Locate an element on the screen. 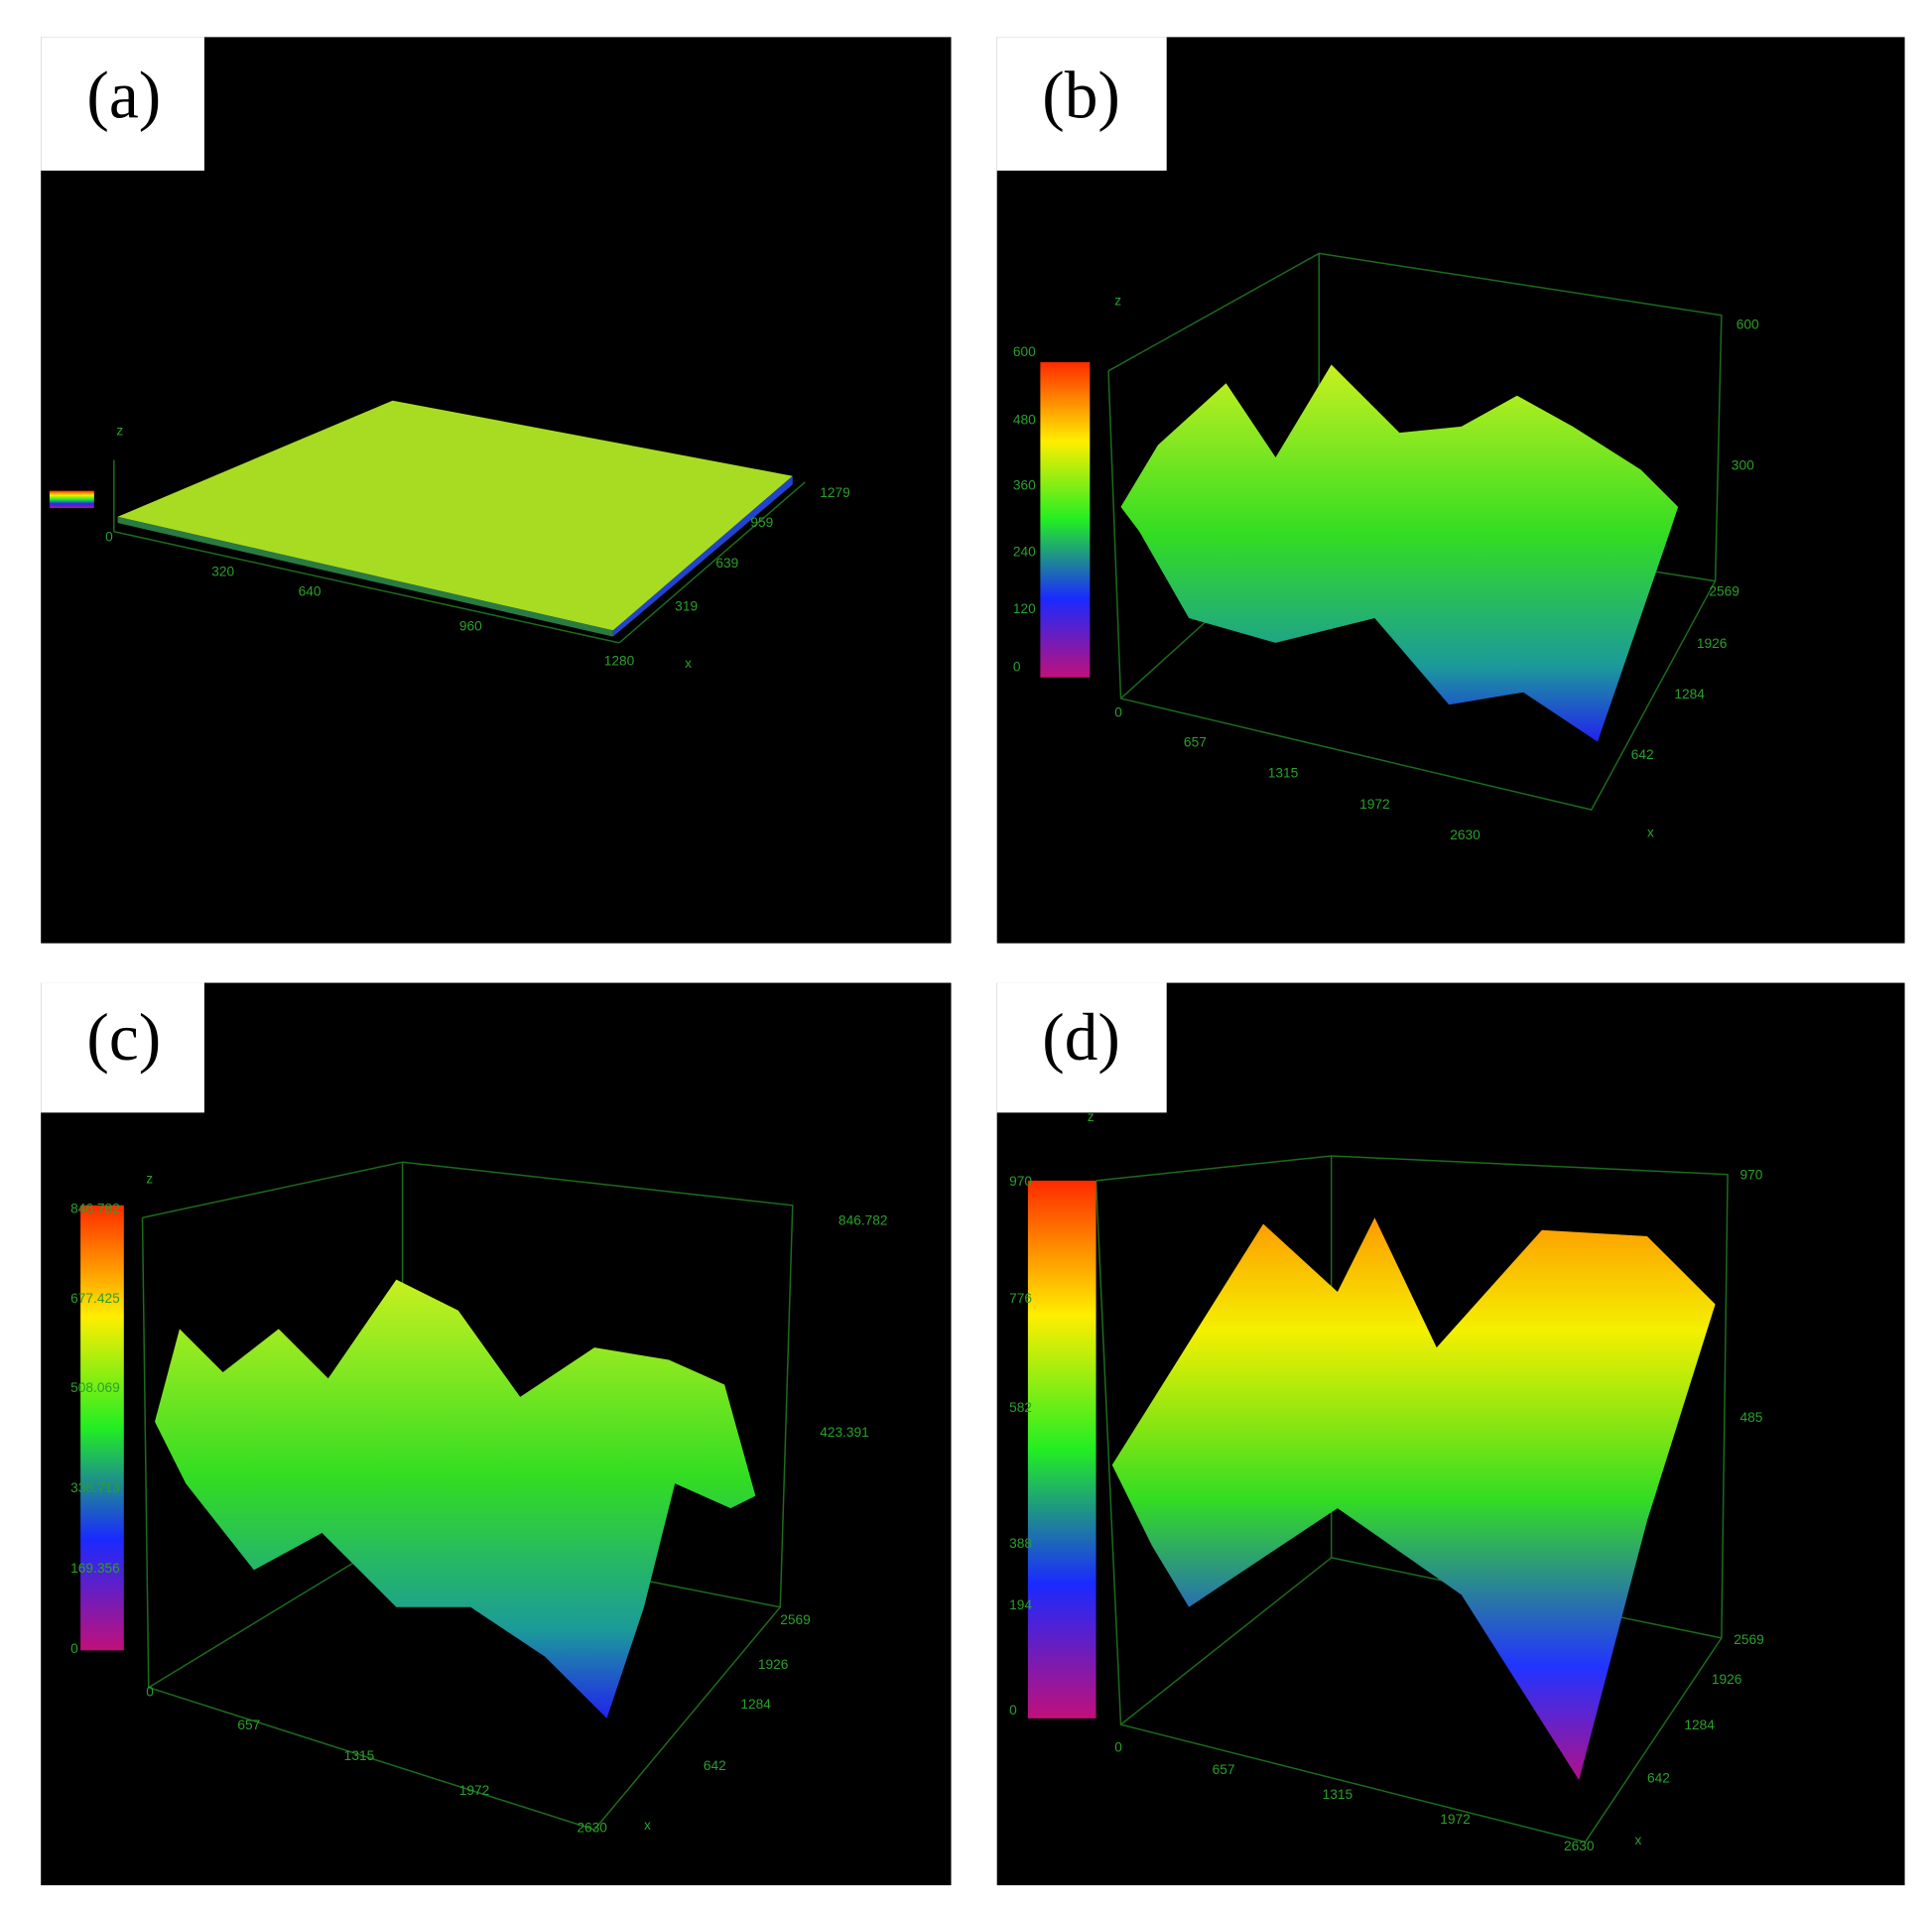  colorbar-label: 194 is located at coordinates (1021, 1604).